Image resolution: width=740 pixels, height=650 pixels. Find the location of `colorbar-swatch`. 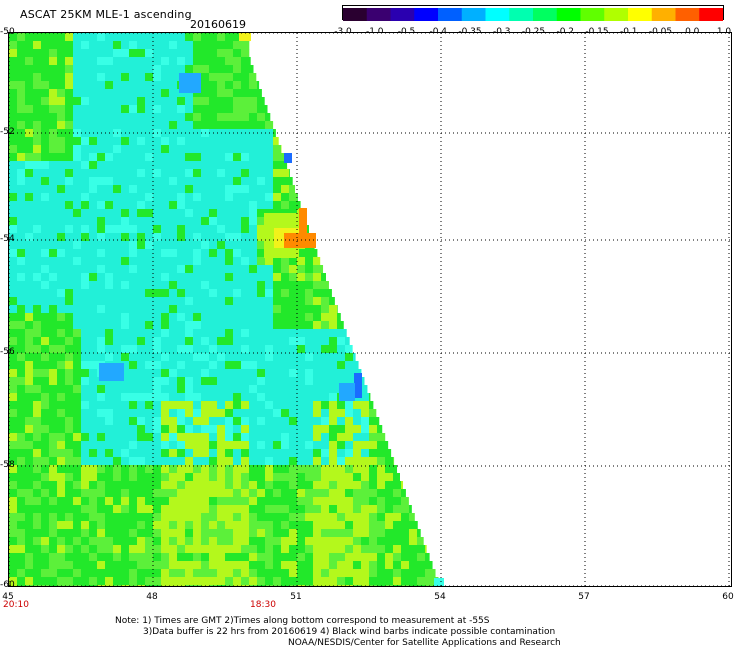

colorbar-swatch is located at coordinates (545, 14).